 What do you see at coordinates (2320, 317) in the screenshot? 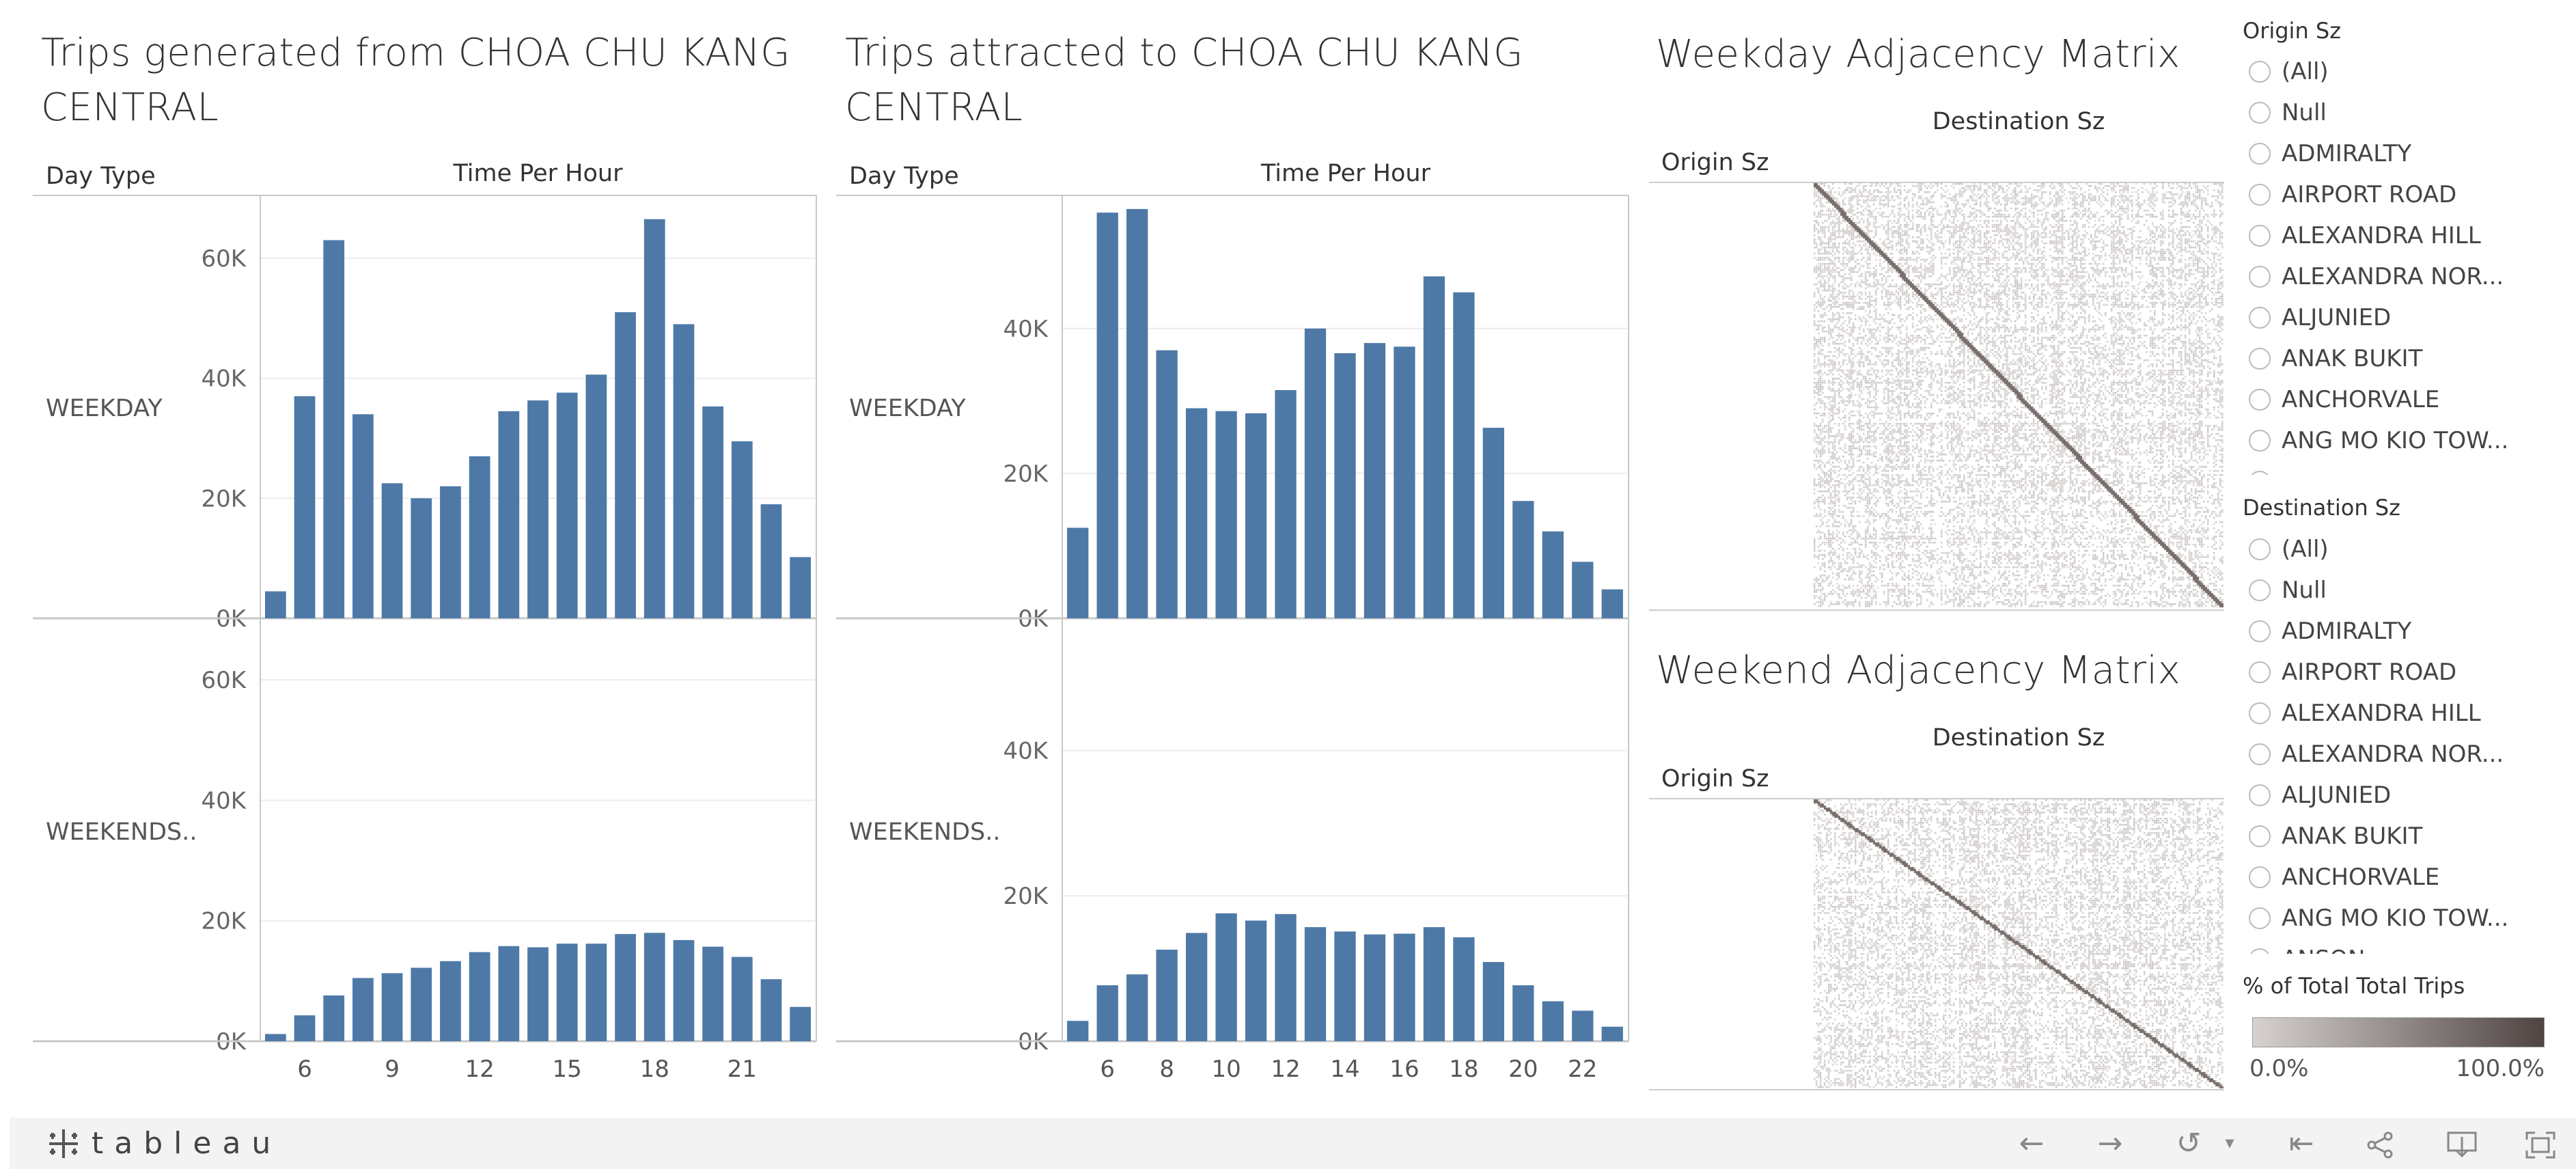
I see `origin-filter-item: ALJUNIED` at bounding box center [2320, 317].